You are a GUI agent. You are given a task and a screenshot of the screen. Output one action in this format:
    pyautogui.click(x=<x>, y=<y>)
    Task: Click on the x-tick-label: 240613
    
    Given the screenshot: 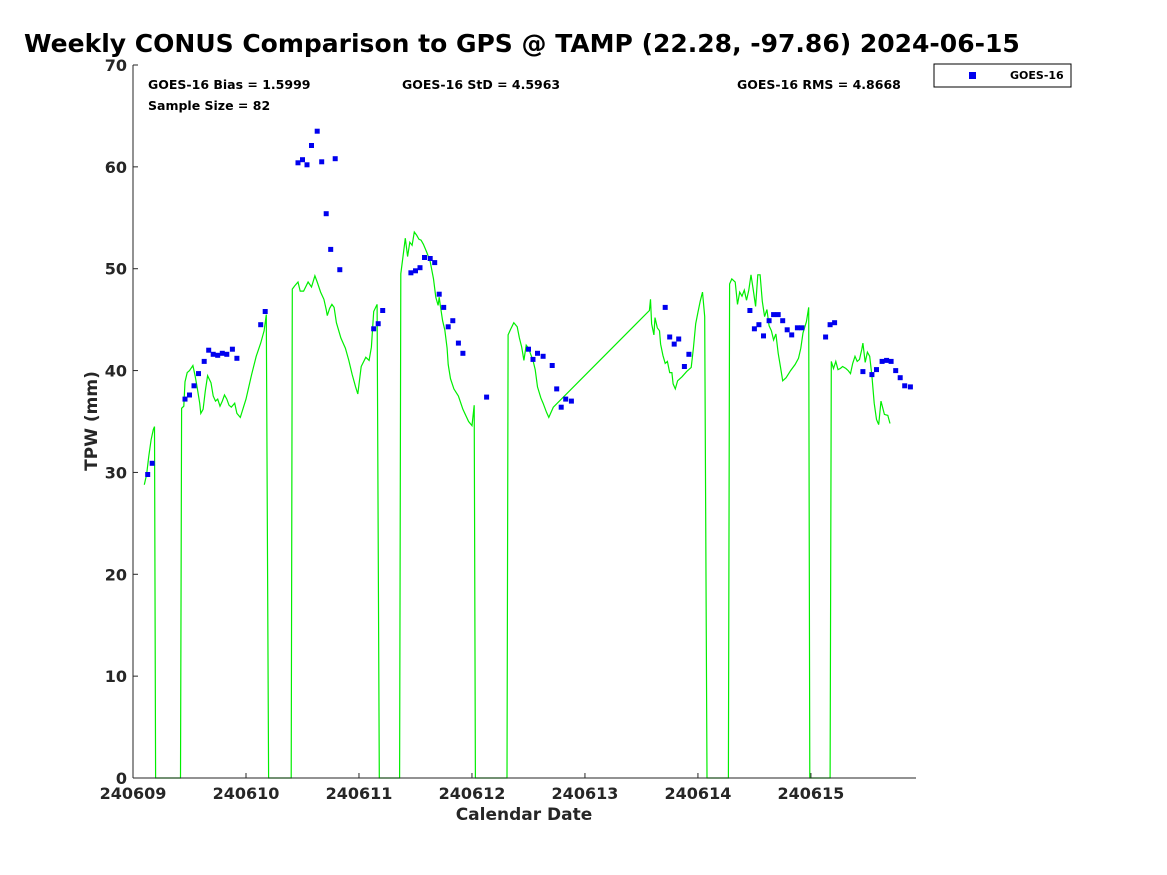 What is the action you would take?
    pyautogui.click(x=585, y=793)
    